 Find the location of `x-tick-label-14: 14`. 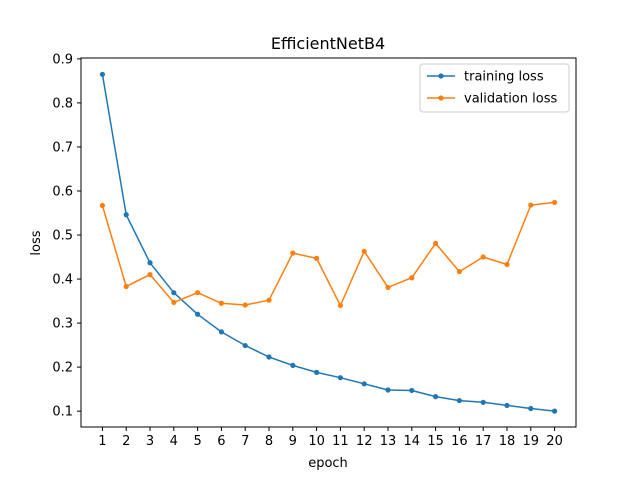

x-tick-label-14: 14 is located at coordinates (412, 441).